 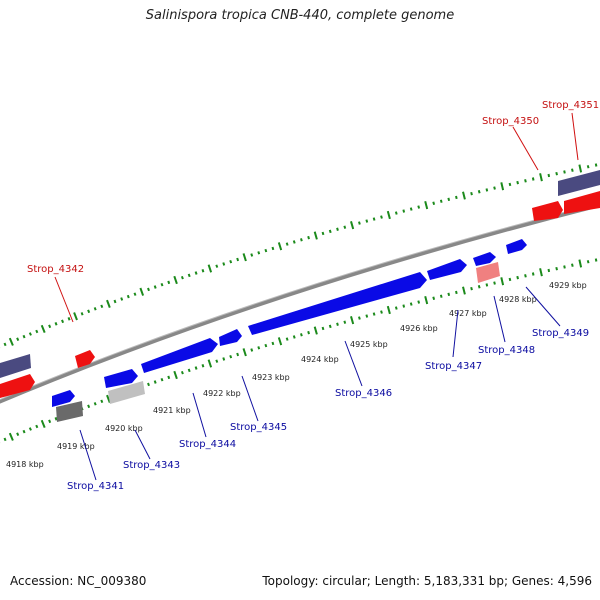 I want to click on gene-feature-Strop_4341-upper, so click(x=63, y=398).